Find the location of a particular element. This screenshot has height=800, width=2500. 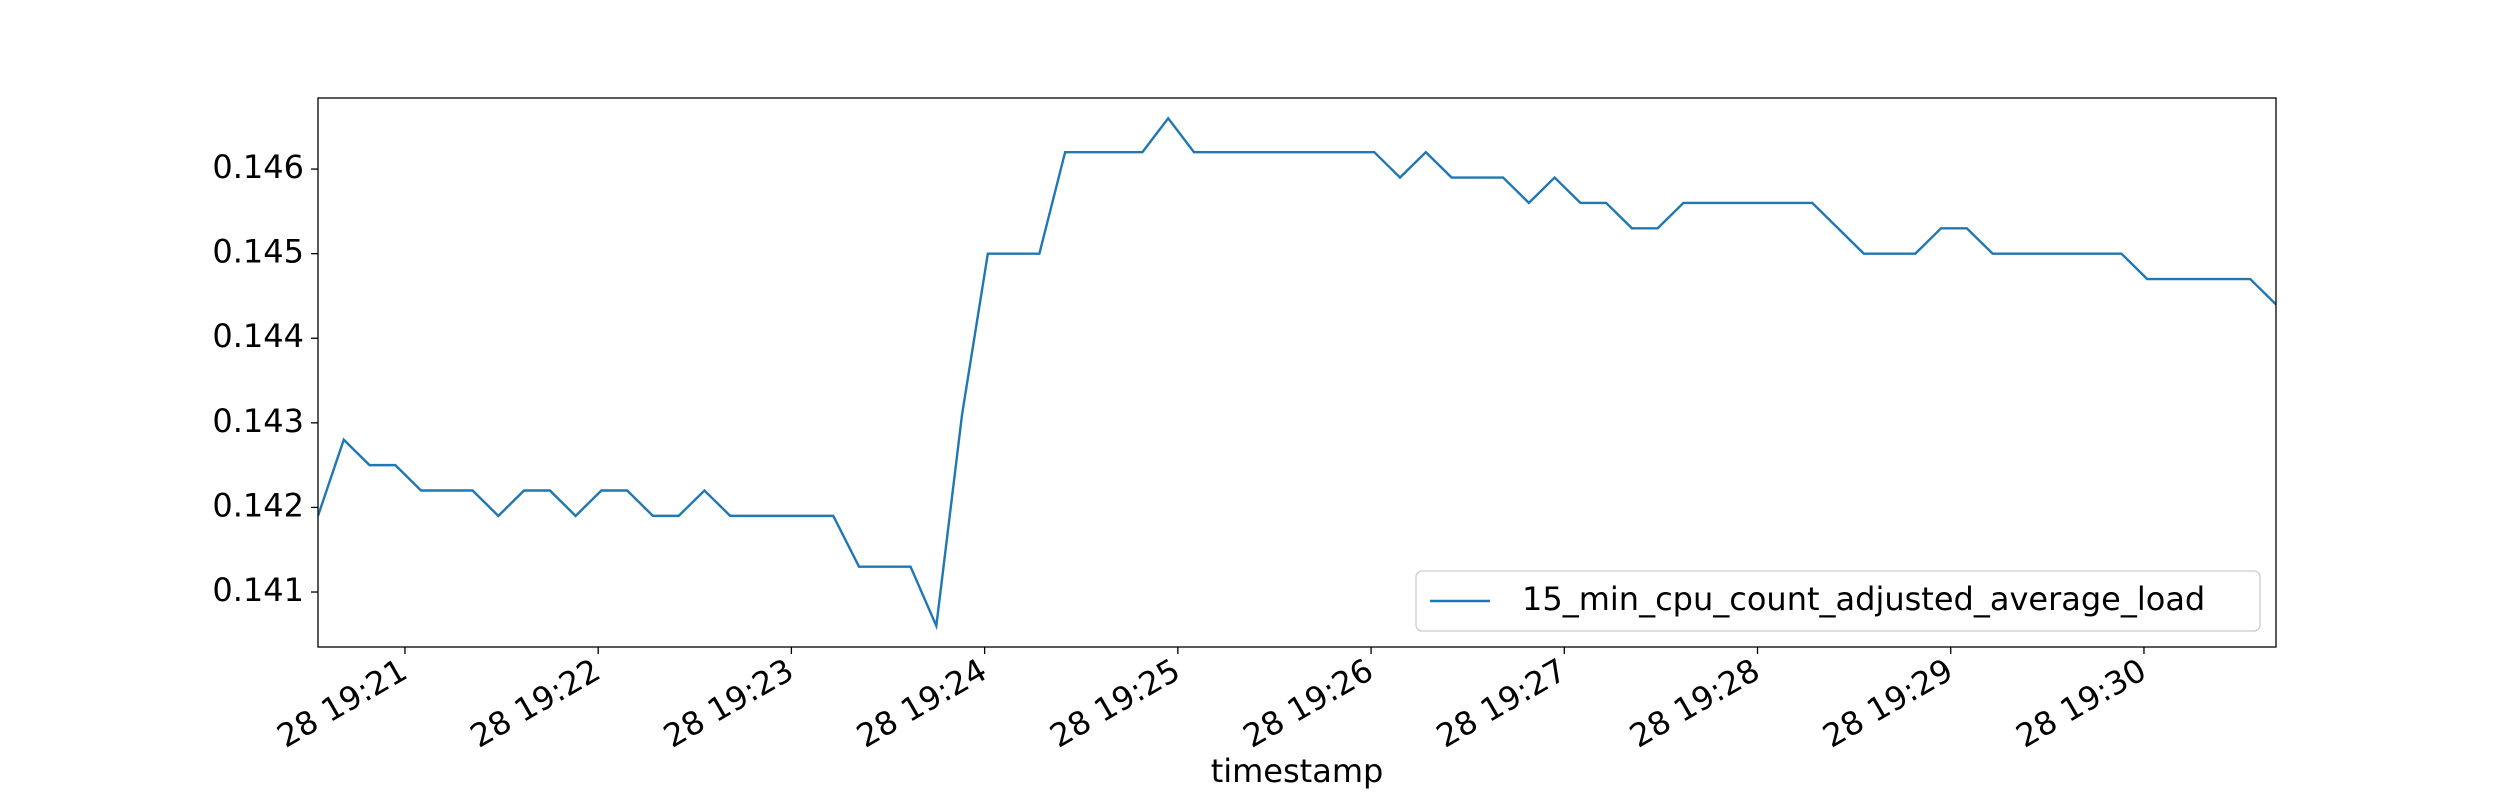

x-tick-label: 28 19:25 is located at coordinates (1114, 703).